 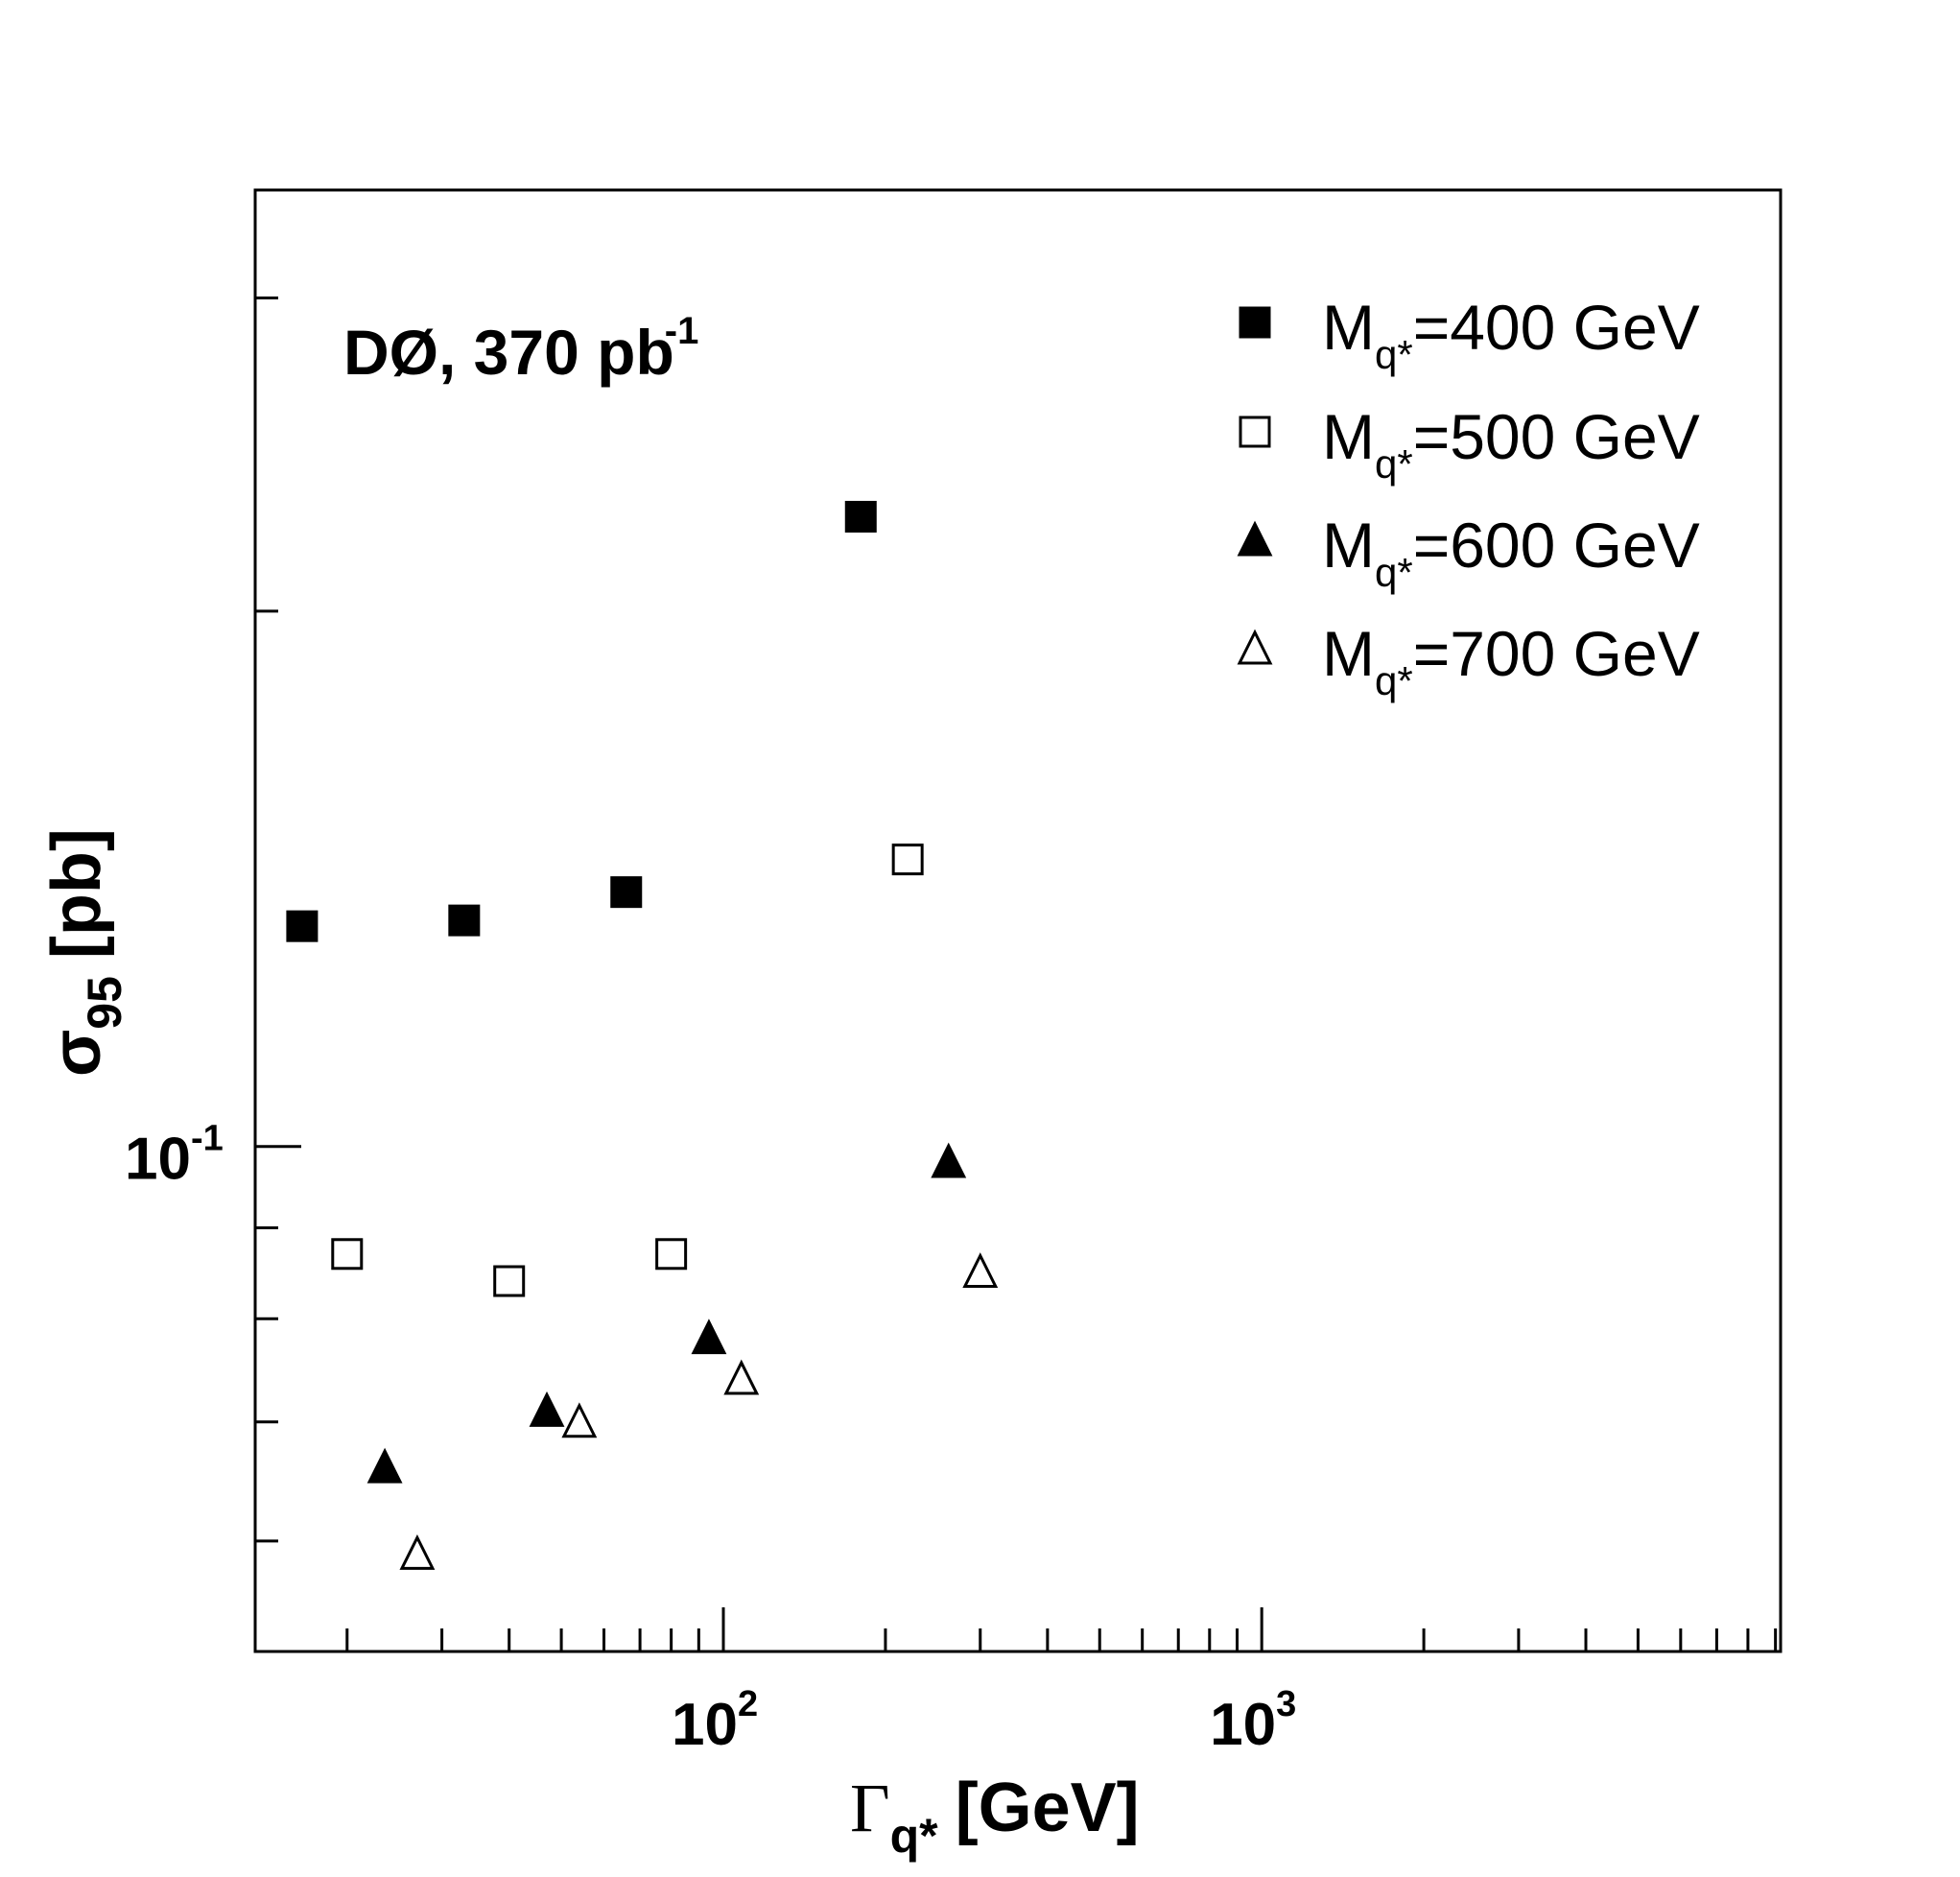 I want to click on legend-marker-square-open, so click(x=1255, y=432).